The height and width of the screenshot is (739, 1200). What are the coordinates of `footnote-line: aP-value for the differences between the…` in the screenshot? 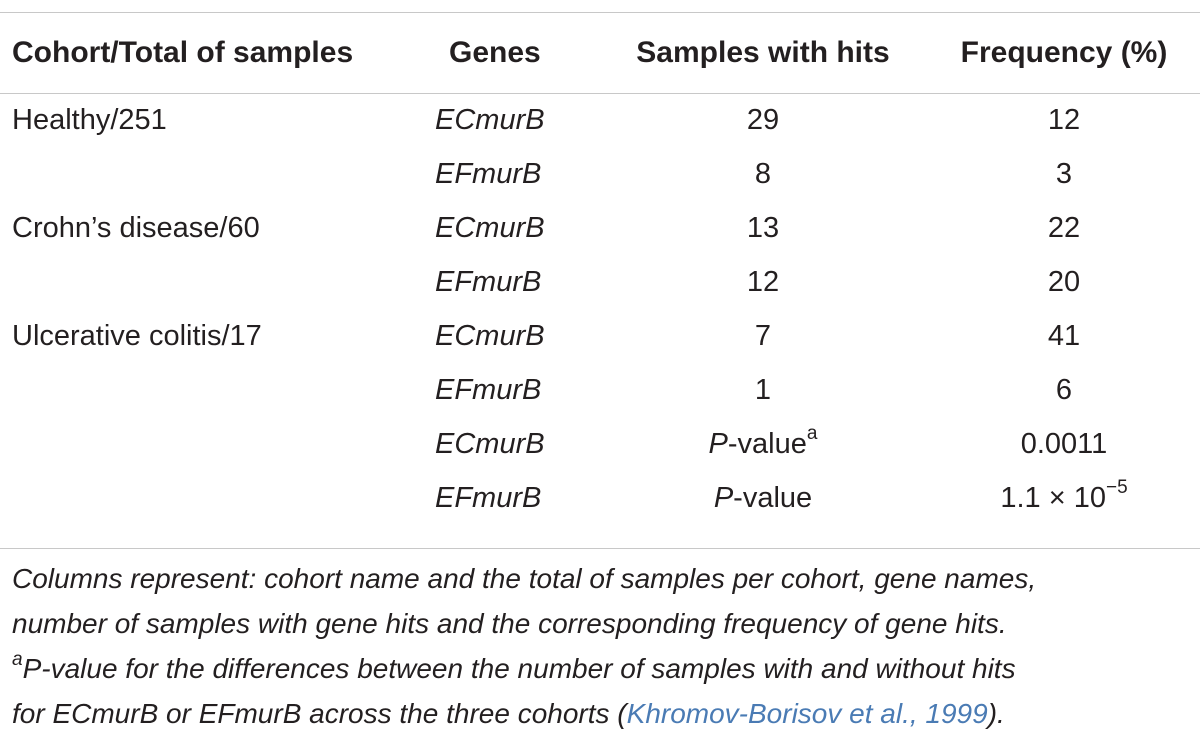 It's located at (602, 668).